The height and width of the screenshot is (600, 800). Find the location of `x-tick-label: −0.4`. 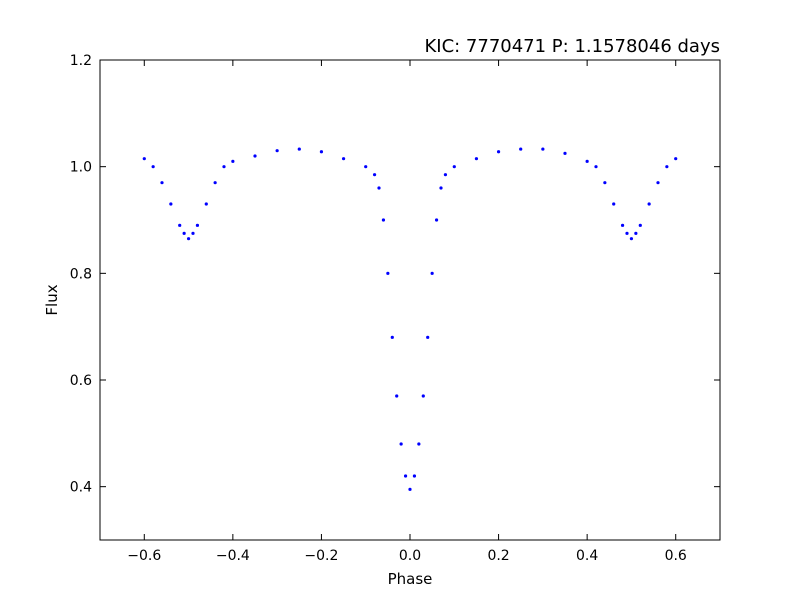

x-tick-label: −0.4 is located at coordinates (233, 556).